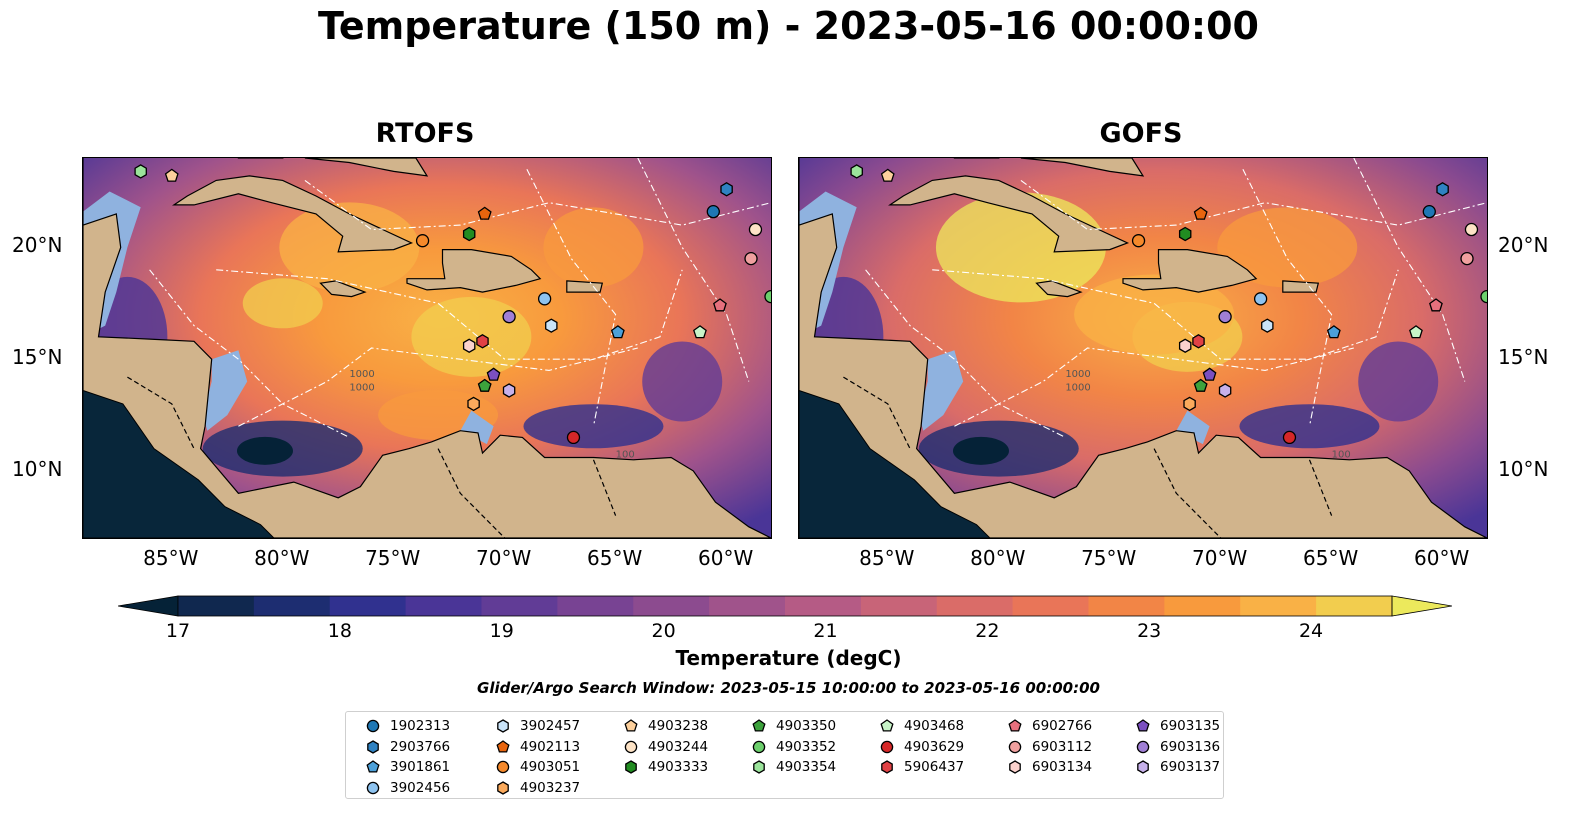 This screenshot has height=827, width=1577. I want to click on legend-item-4903350: 4903350, so click(794, 726).